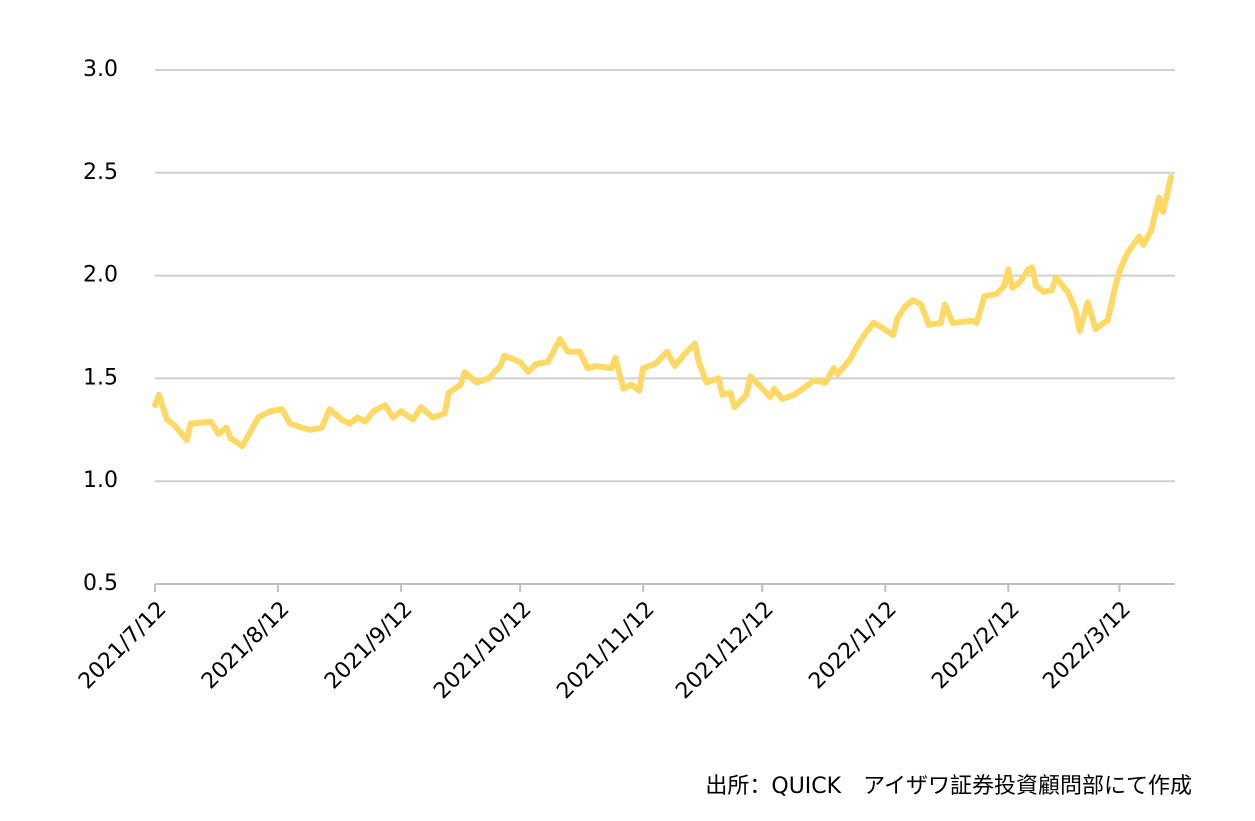  I want to click on x-tick-label: 2021/12/12, so click(724, 650).